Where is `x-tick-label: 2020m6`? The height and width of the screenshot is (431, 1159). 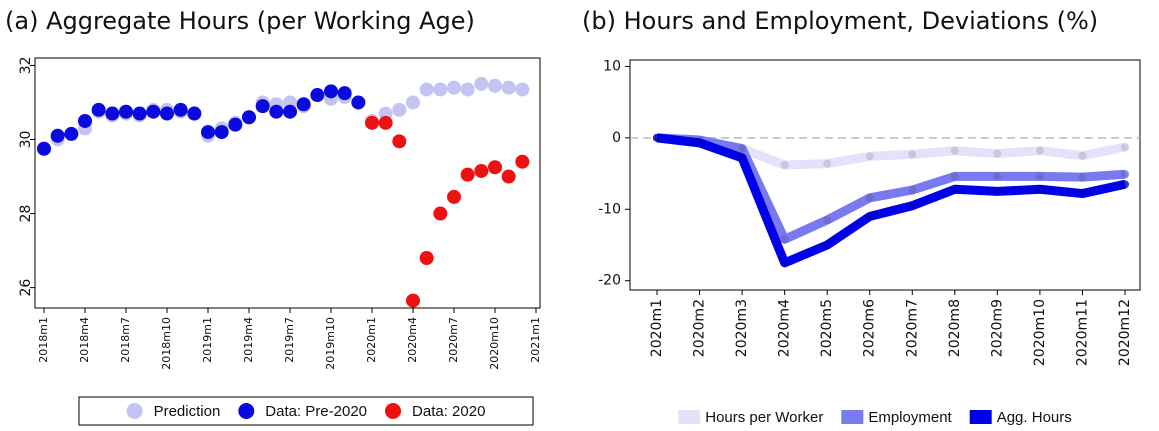
x-tick-label: 2020m6 is located at coordinates (870, 328).